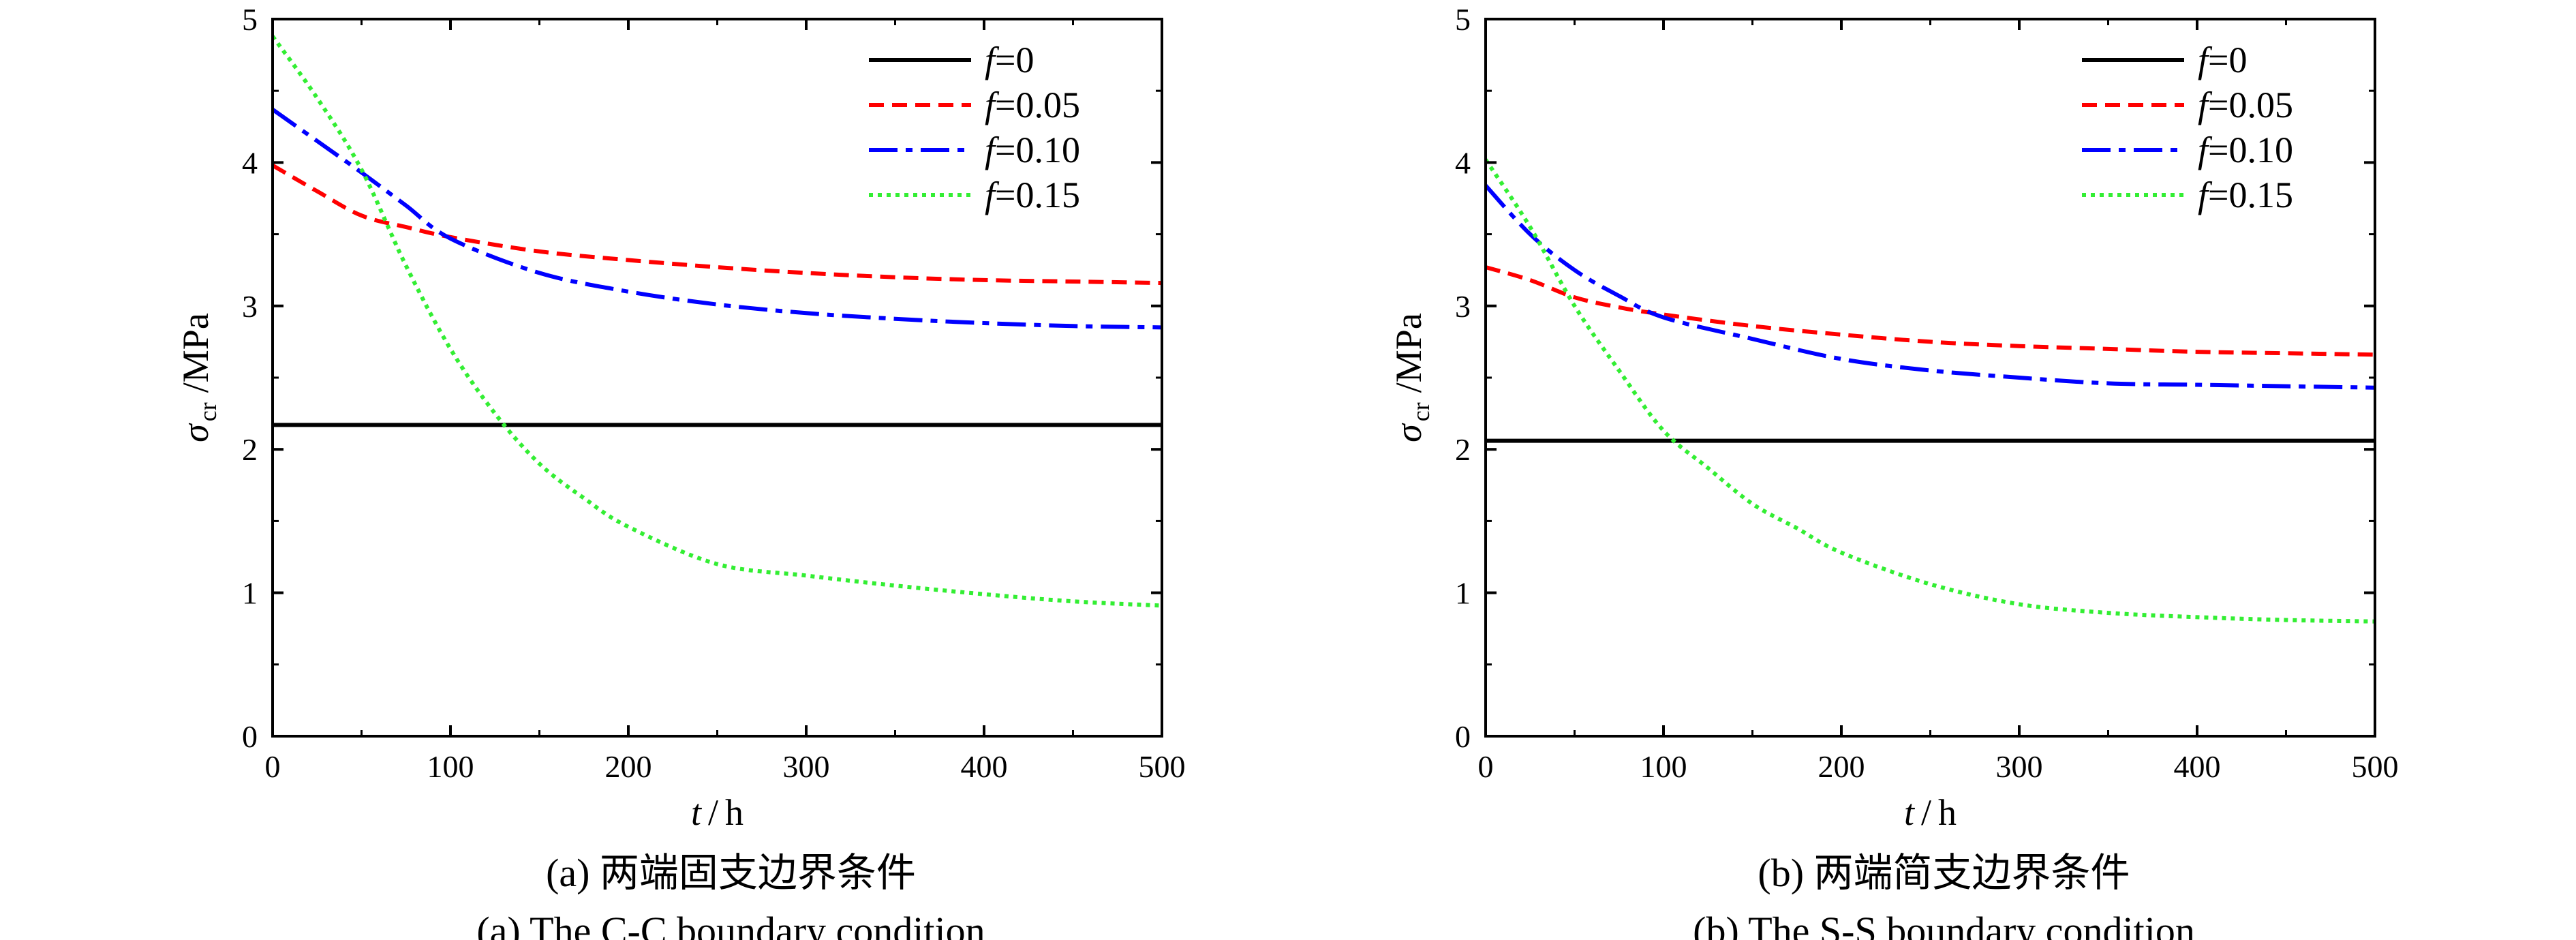 Image resolution: width=2576 pixels, height=940 pixels. I want to click on caption-chinese: (b) 两端简支边界条件, so click(1944, 873).